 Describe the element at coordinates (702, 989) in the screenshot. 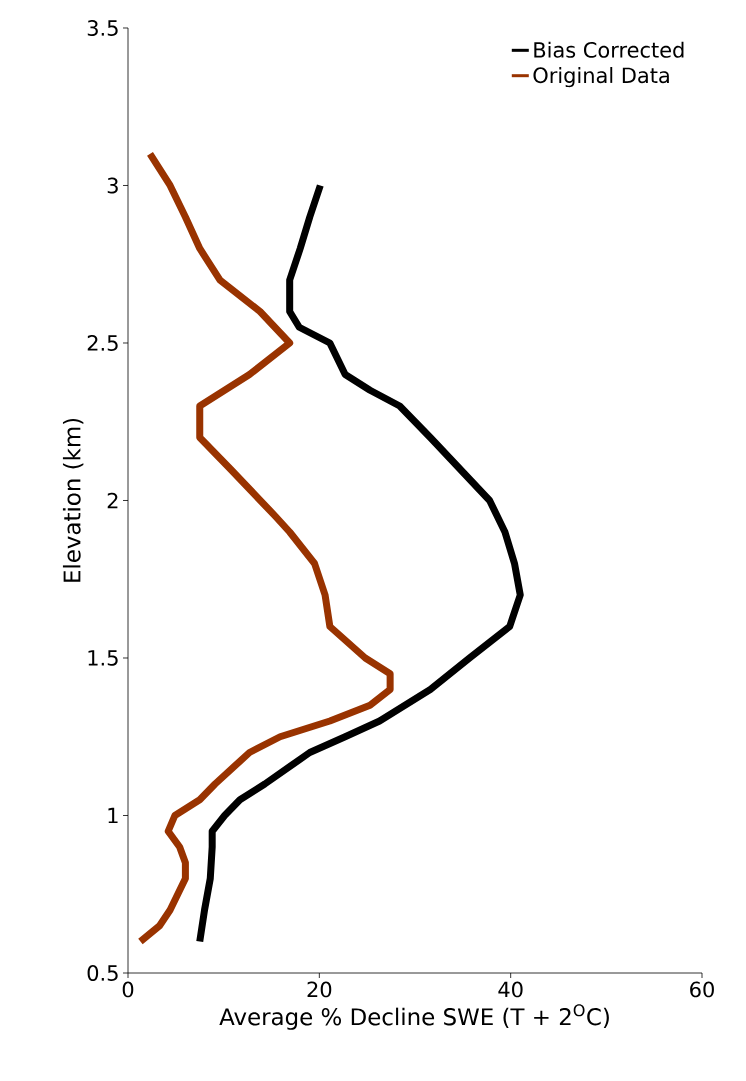

I see `x-tick-label: 60` at that location.